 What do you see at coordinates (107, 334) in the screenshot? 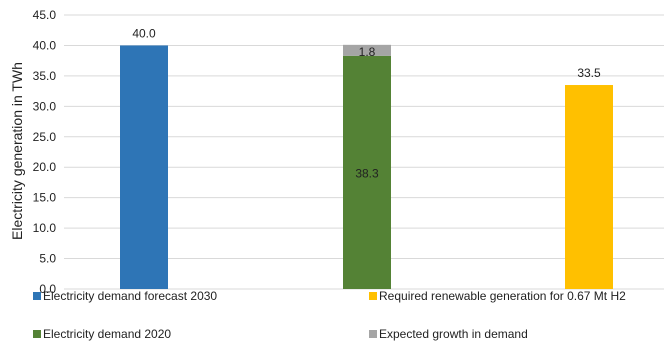
I see `legend-label: Electricity demand 2020` at bounding box center [107, 334].